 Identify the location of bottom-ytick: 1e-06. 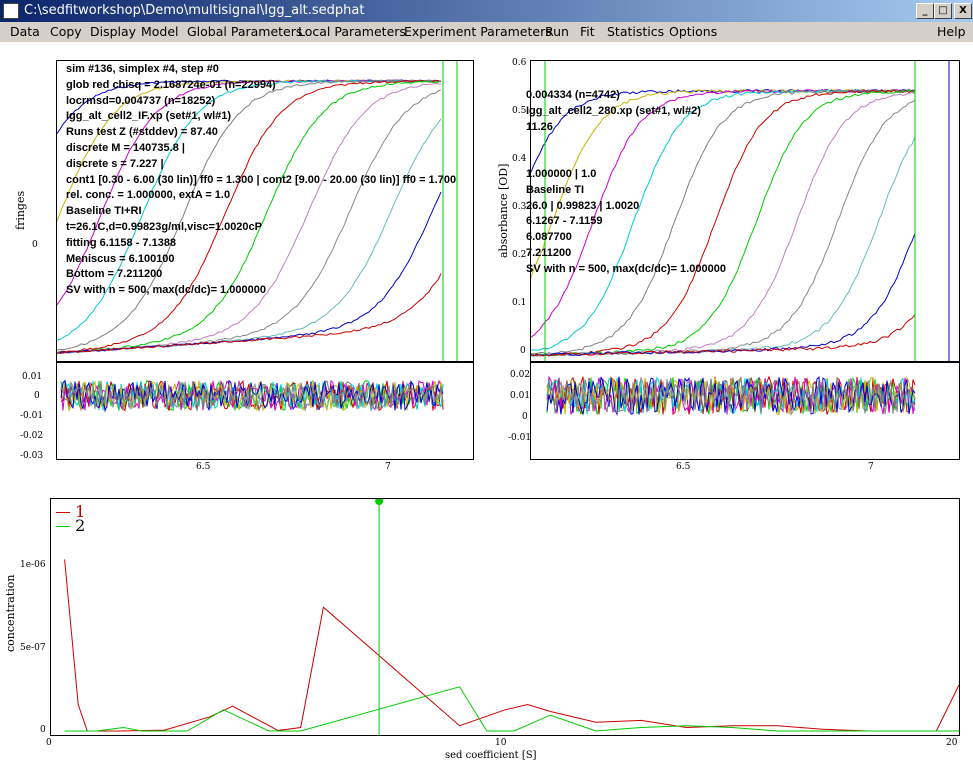
(33, 565).